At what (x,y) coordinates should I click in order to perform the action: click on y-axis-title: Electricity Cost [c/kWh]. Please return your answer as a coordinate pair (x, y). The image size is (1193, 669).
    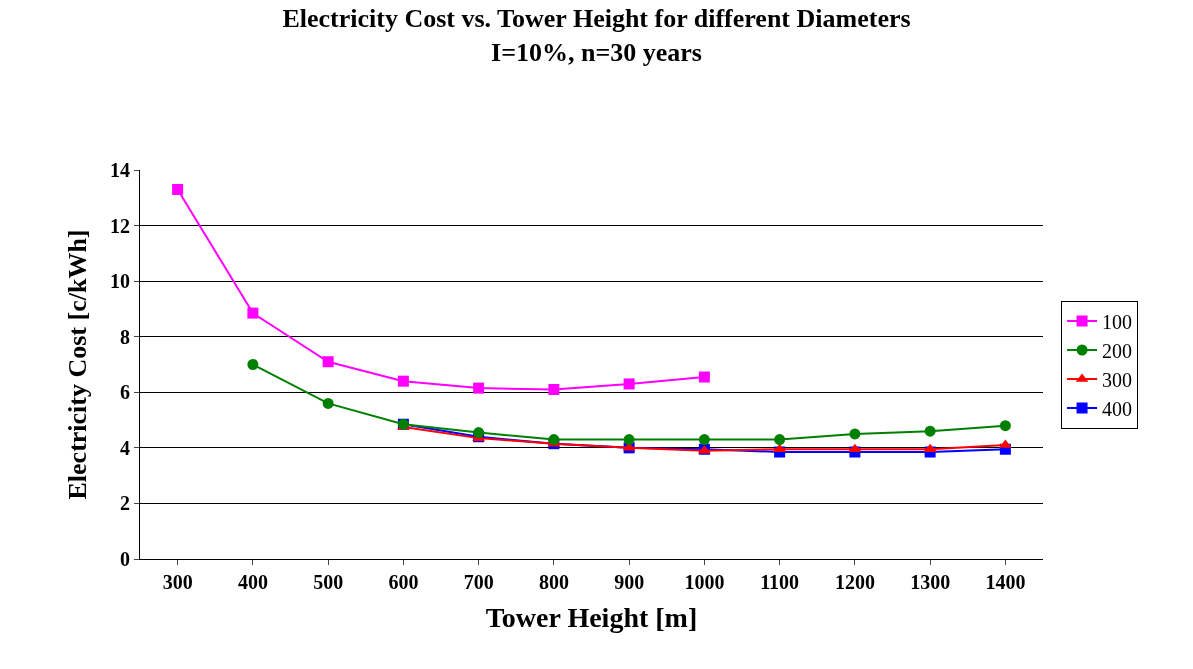
    Looking at the image, I should click on (78, 364).